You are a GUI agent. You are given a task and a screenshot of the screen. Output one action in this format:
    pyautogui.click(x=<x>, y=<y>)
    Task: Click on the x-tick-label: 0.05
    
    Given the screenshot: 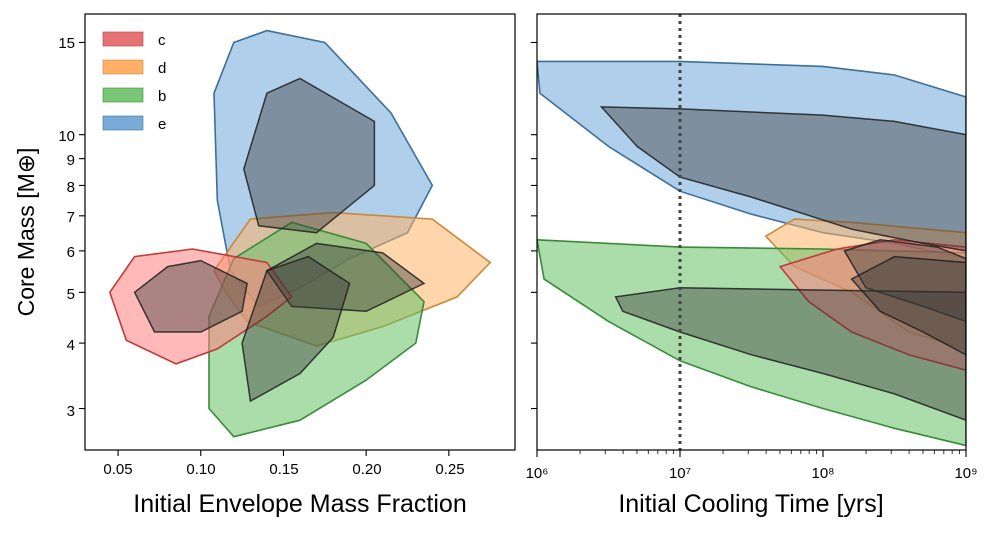 What is the action you would take?
    pyautogui.click(x=117, y=469)
    